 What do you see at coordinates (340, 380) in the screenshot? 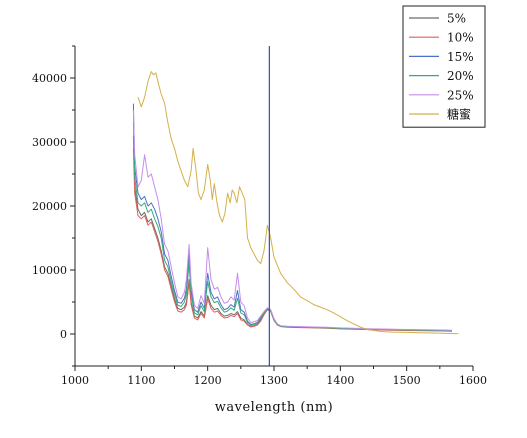
I see `x-tick-label: 1400` at bounding box center [340, 380].